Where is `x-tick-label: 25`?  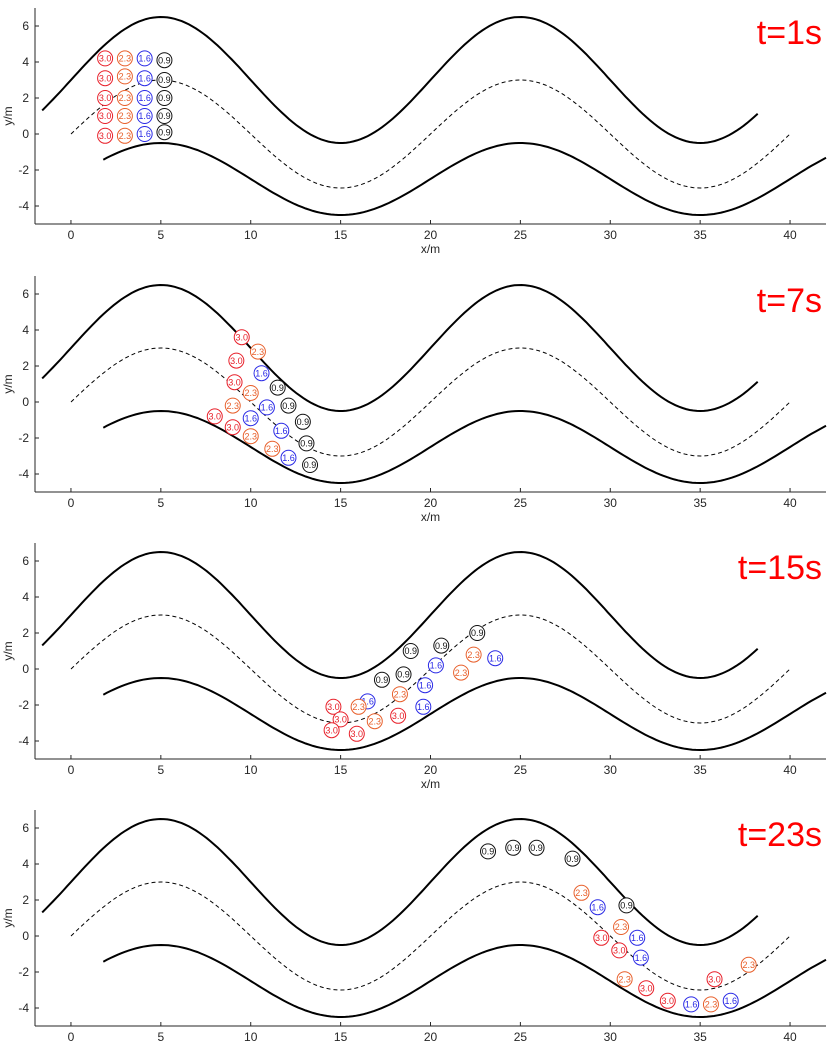 x-tick-label: 25 is located at coordinates (521, 1037).